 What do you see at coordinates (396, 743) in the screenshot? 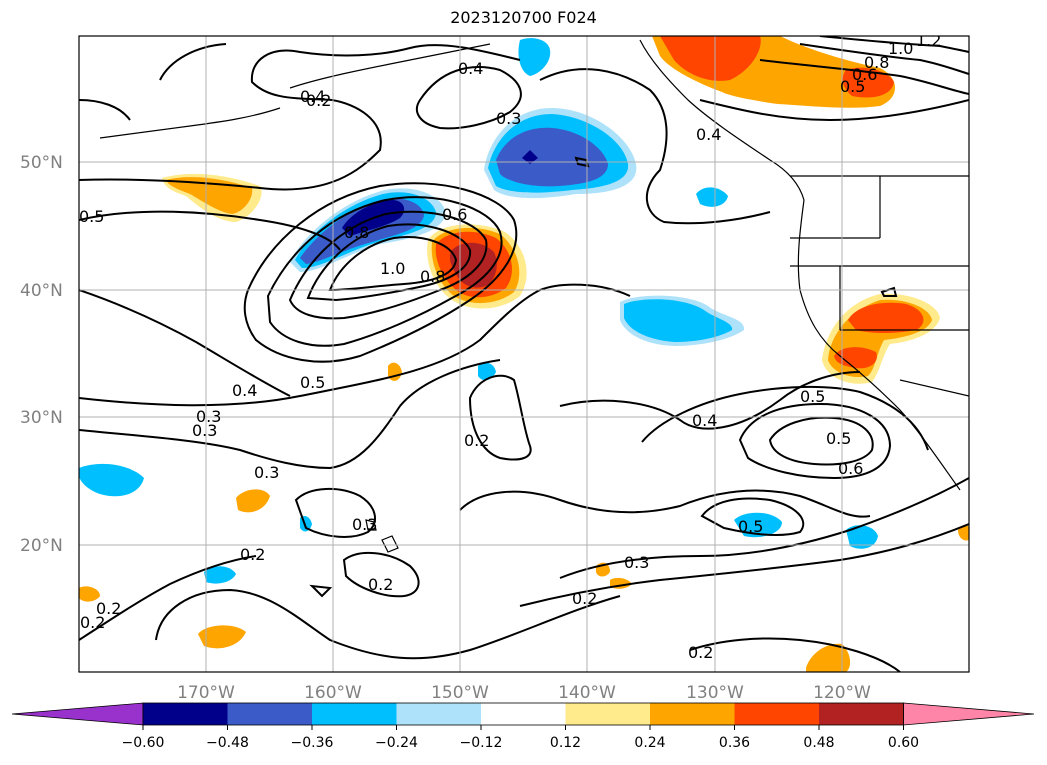
I see `colorbar-tick-label: −0.24` at bounding box center [396, 743].